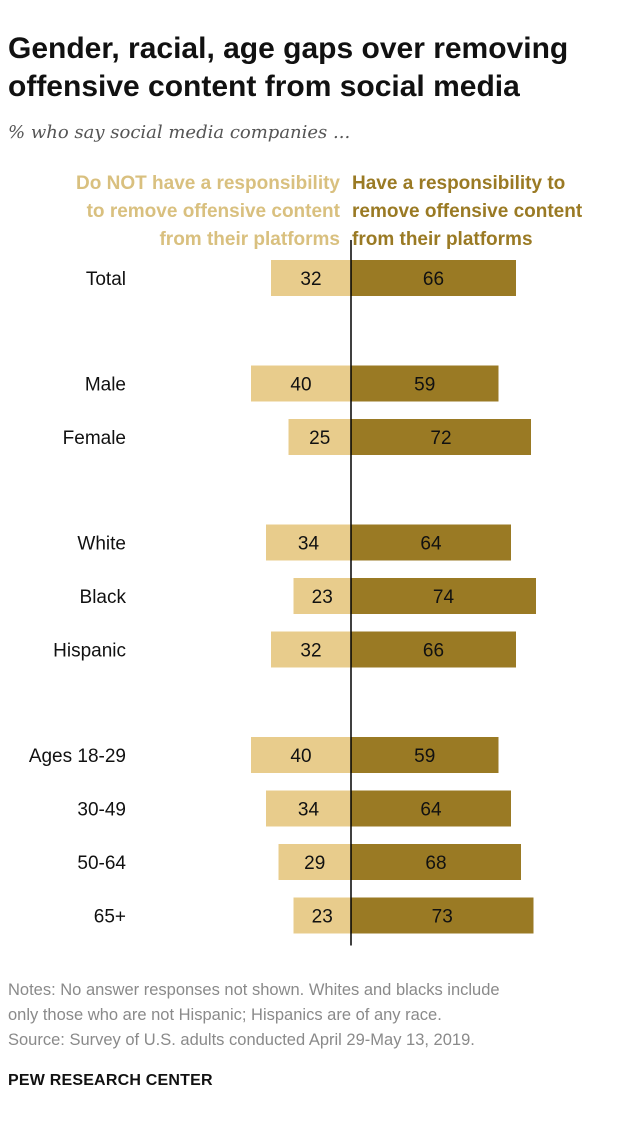 The image size is (624, 1132). What do you see at coordinates (101, 863) in the screenshot?
I see `category-label: 50-64` at bounding box center [101, 863].